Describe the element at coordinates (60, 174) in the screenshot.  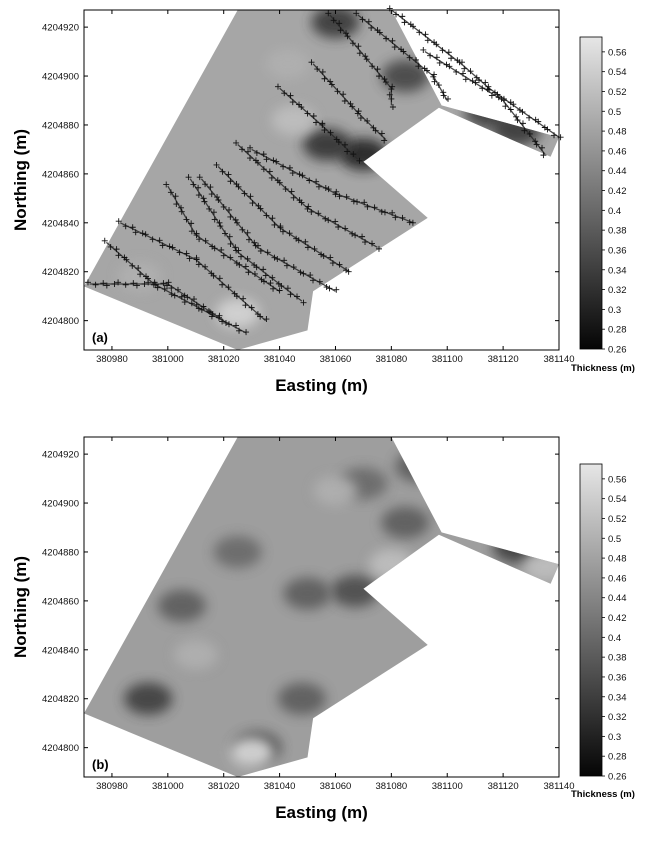
I see `y-tick-label: 4204860` at that location.